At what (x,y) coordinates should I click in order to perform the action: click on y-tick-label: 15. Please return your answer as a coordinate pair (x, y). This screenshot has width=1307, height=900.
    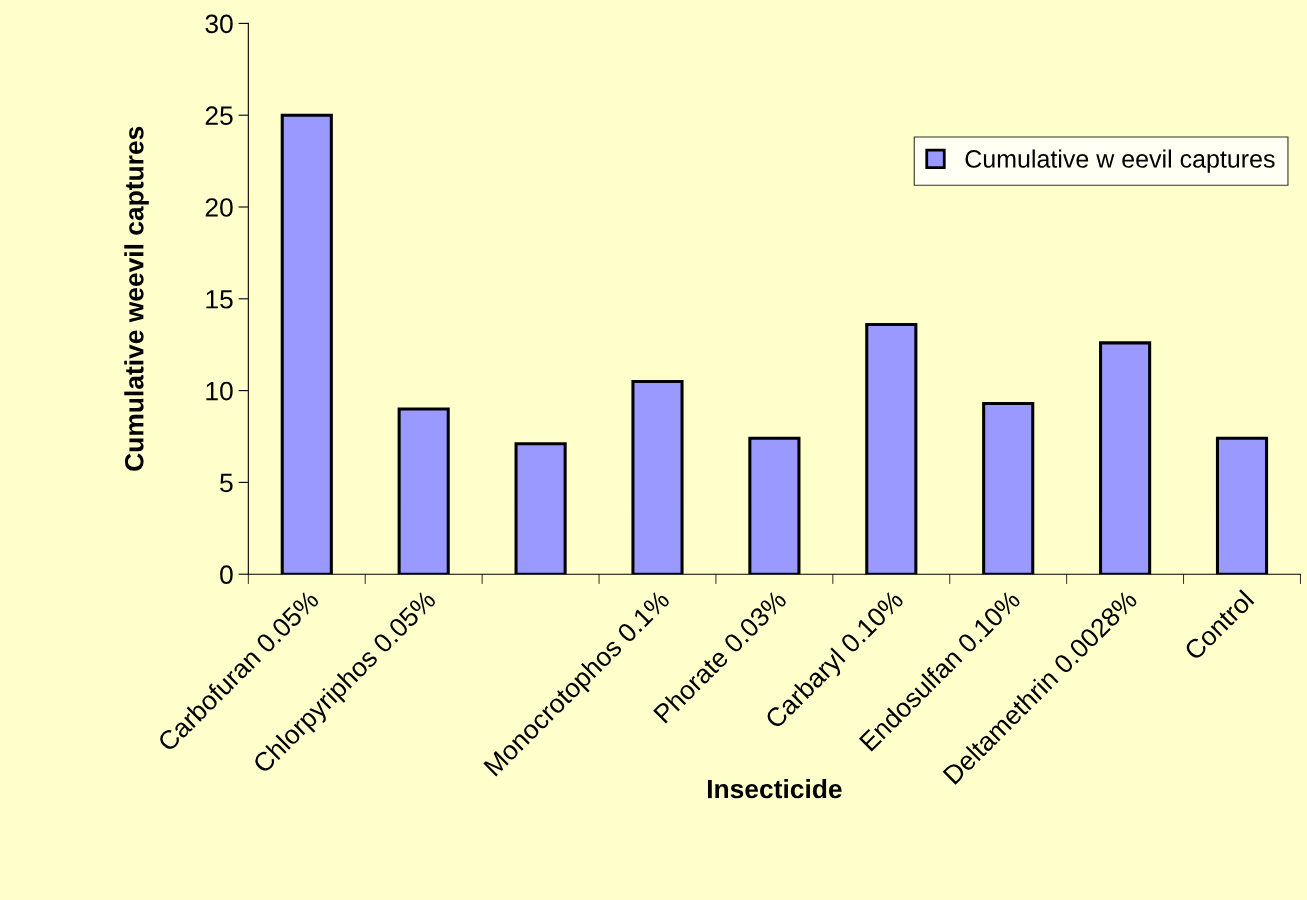
    Looking at the image, I should click on (219, 299).